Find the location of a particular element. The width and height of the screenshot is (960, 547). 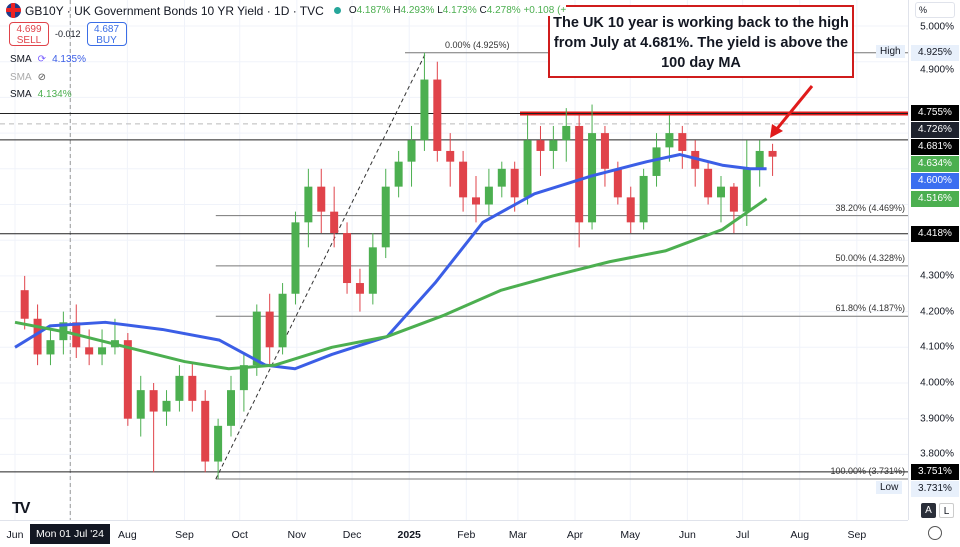

unit-selector: % is located at coordinates (935, 10).